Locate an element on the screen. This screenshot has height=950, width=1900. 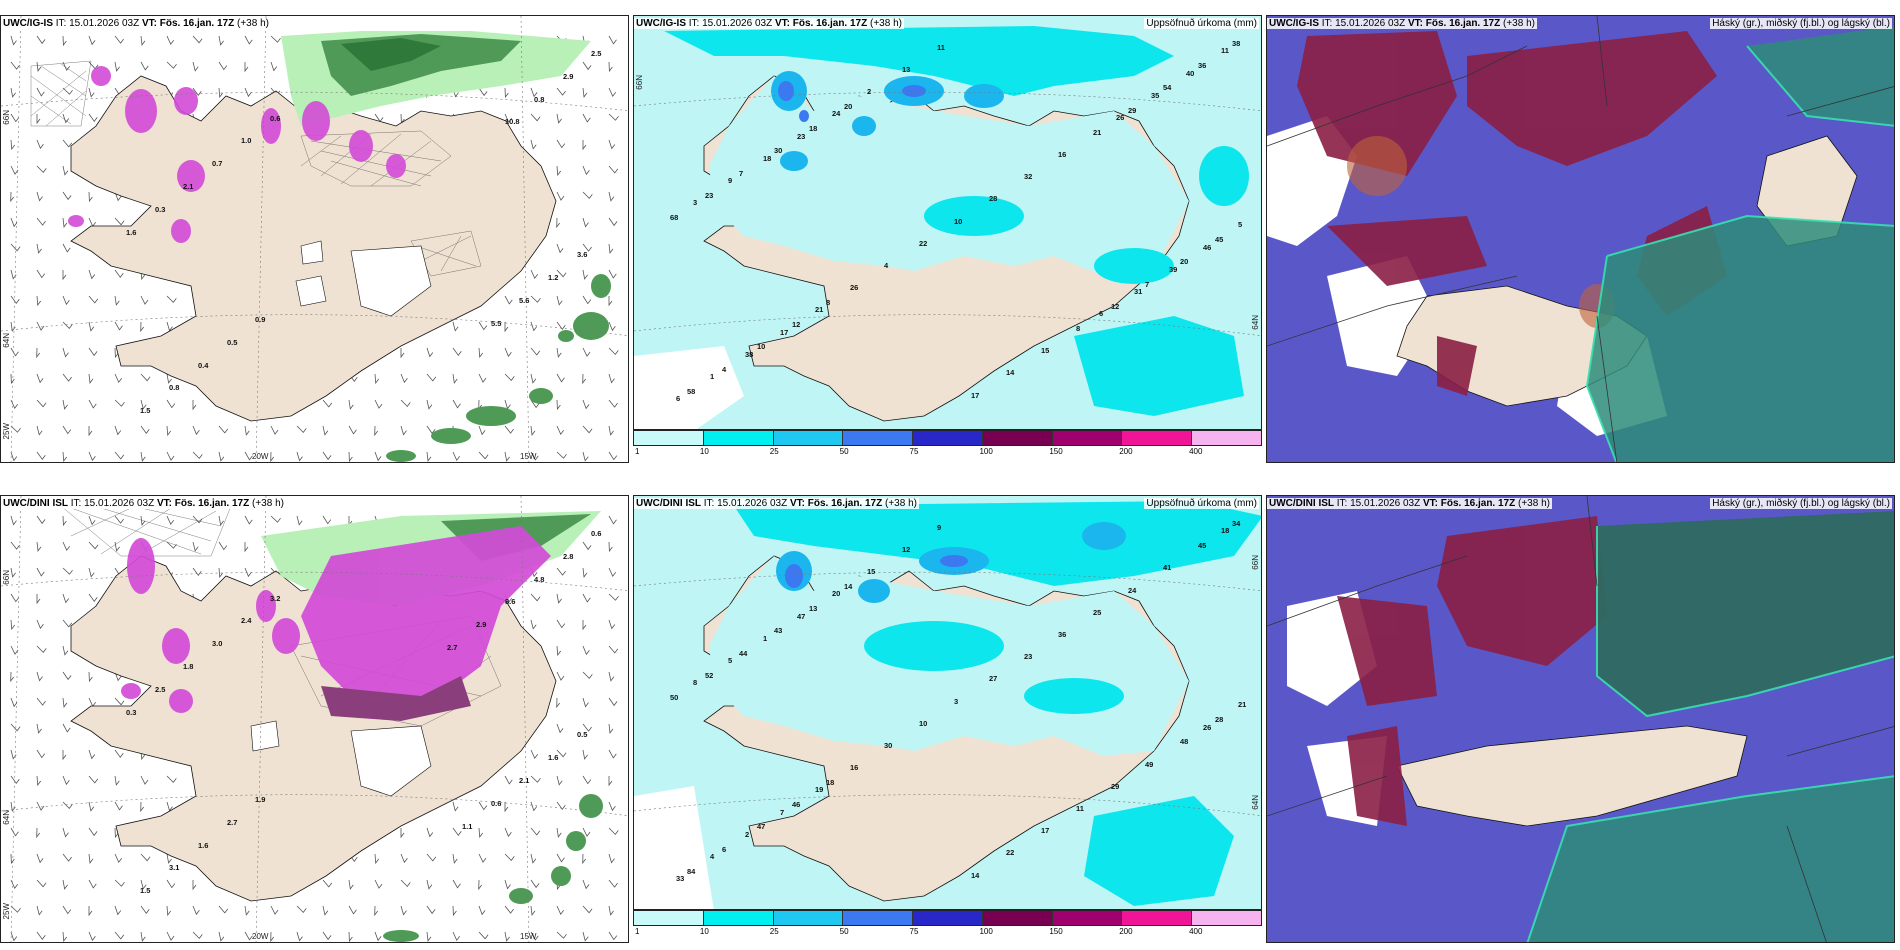
value-label: 38 is located at coordinates (749, 354).